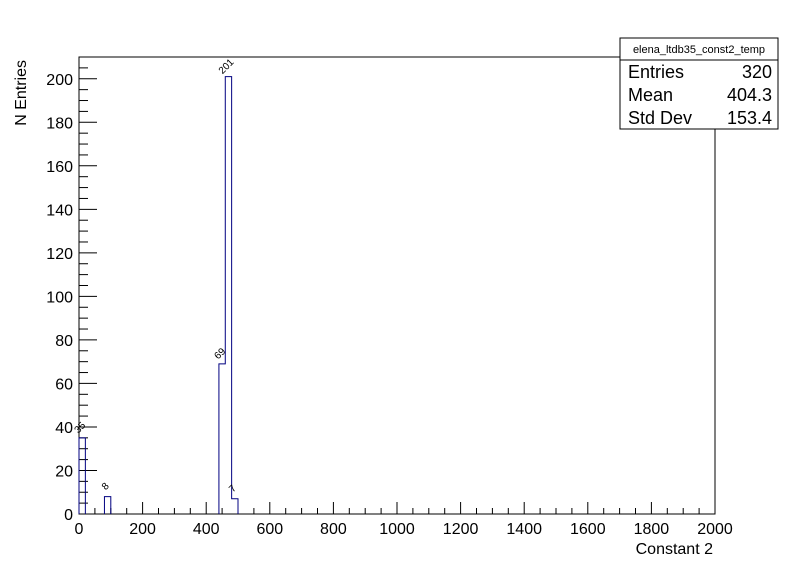  I want to click on x-tick-label: 2000, so click(715, 529).